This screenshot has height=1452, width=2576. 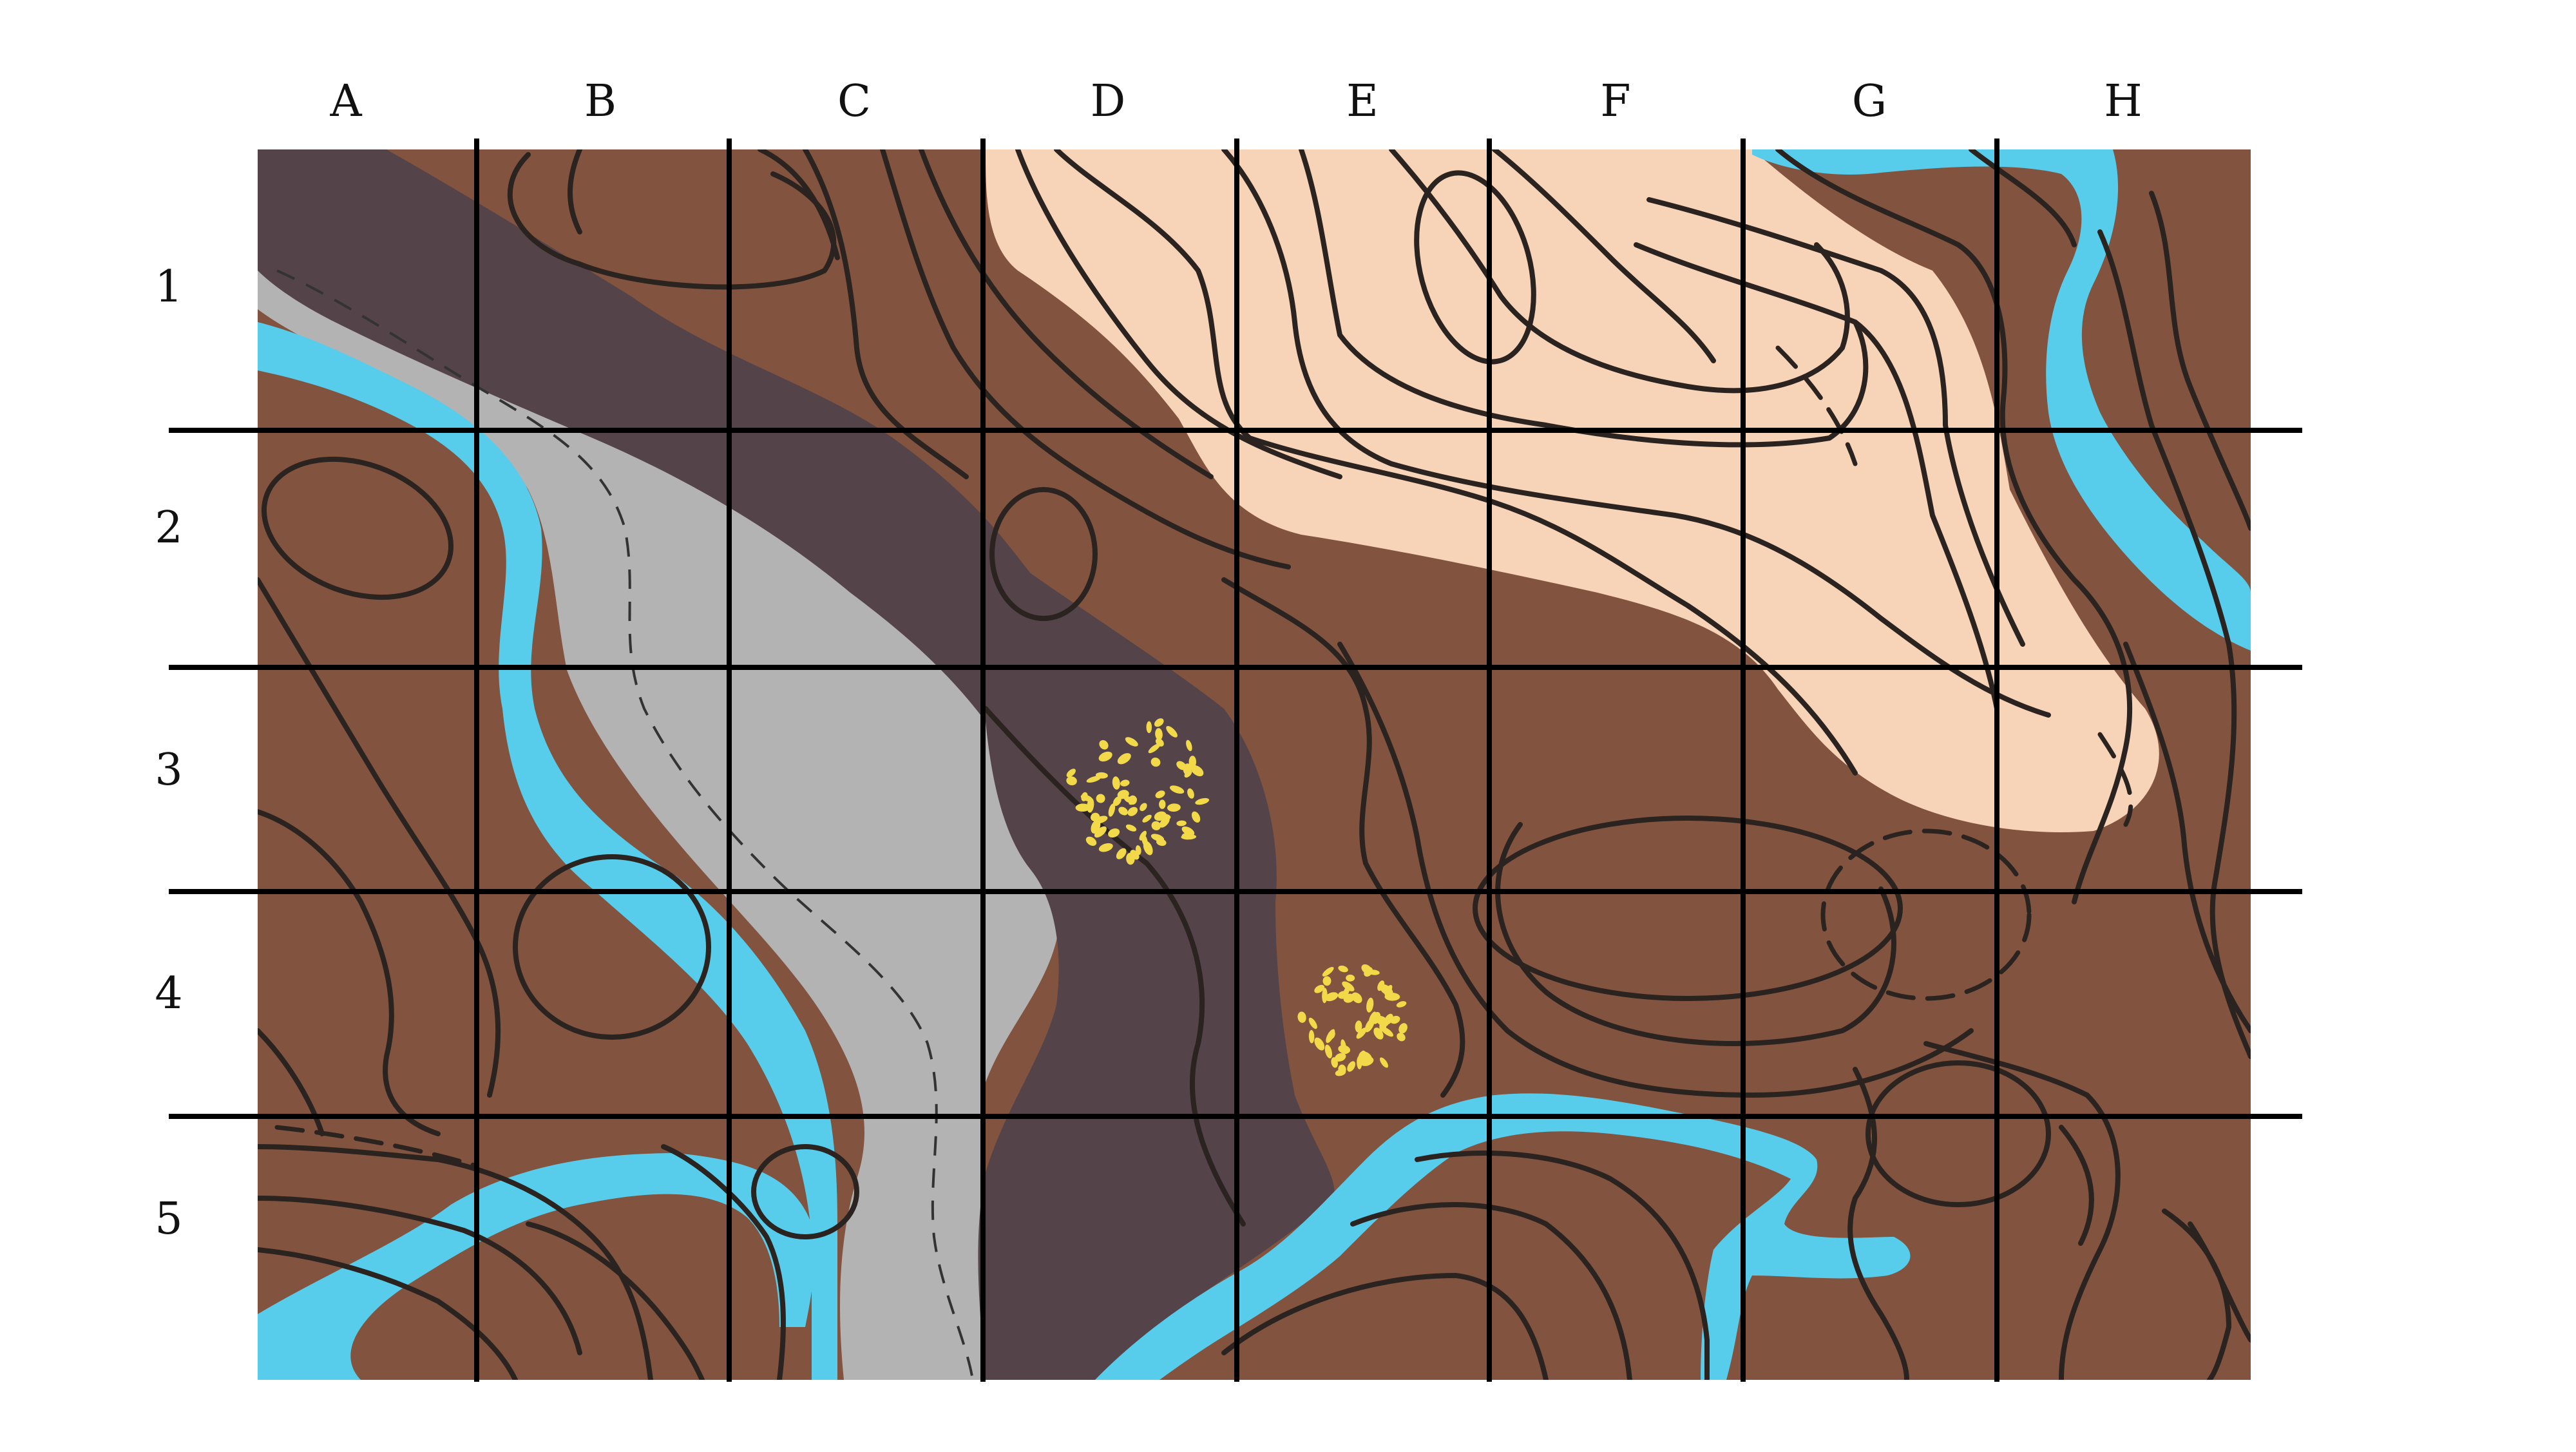 What do you see at coordinates (168, 993) in the screenshot?
I see `row-label-4: 4` at bounding box center [168, 993].